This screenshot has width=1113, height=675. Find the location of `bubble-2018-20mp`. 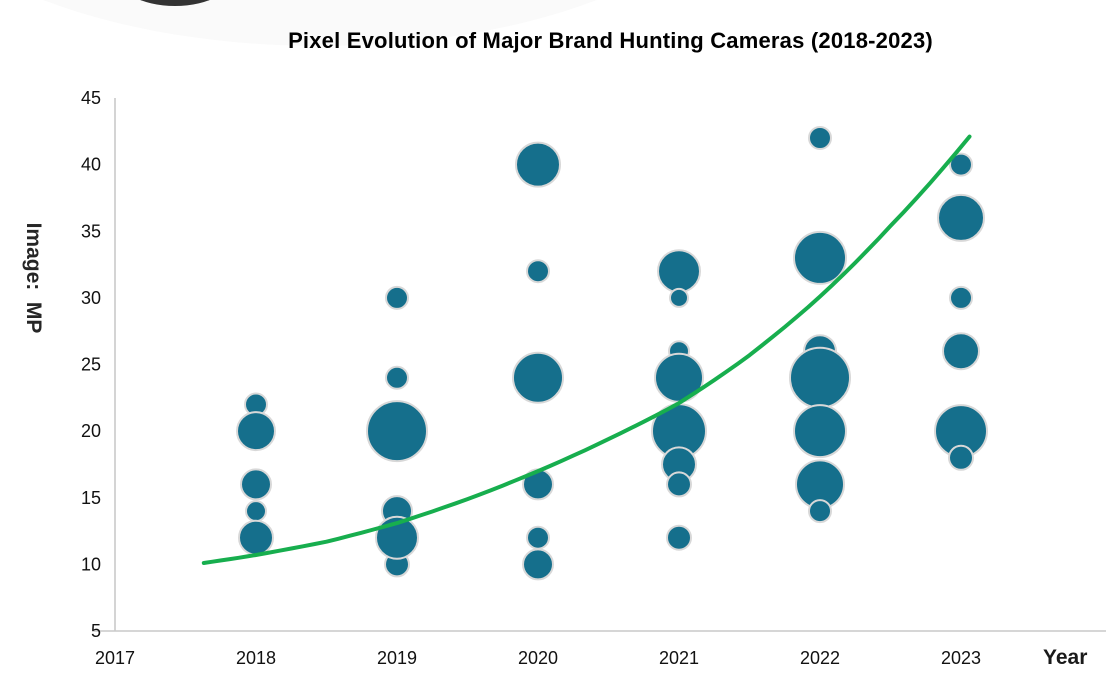

bubble-2018-20mp is located at coordinates (256, 431).